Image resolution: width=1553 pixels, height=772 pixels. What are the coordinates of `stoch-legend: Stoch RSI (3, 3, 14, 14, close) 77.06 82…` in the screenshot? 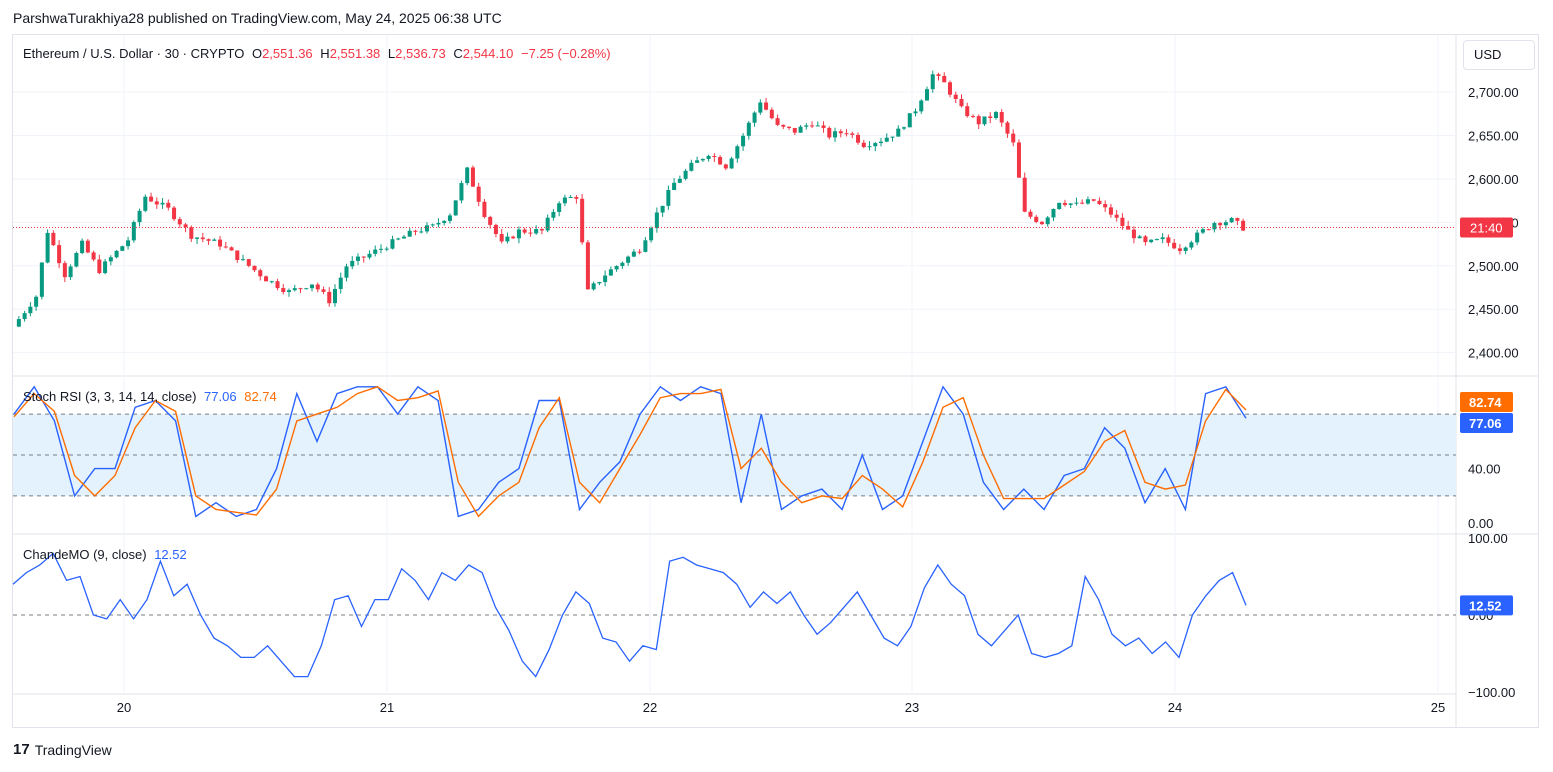 It's located at (152, 396).